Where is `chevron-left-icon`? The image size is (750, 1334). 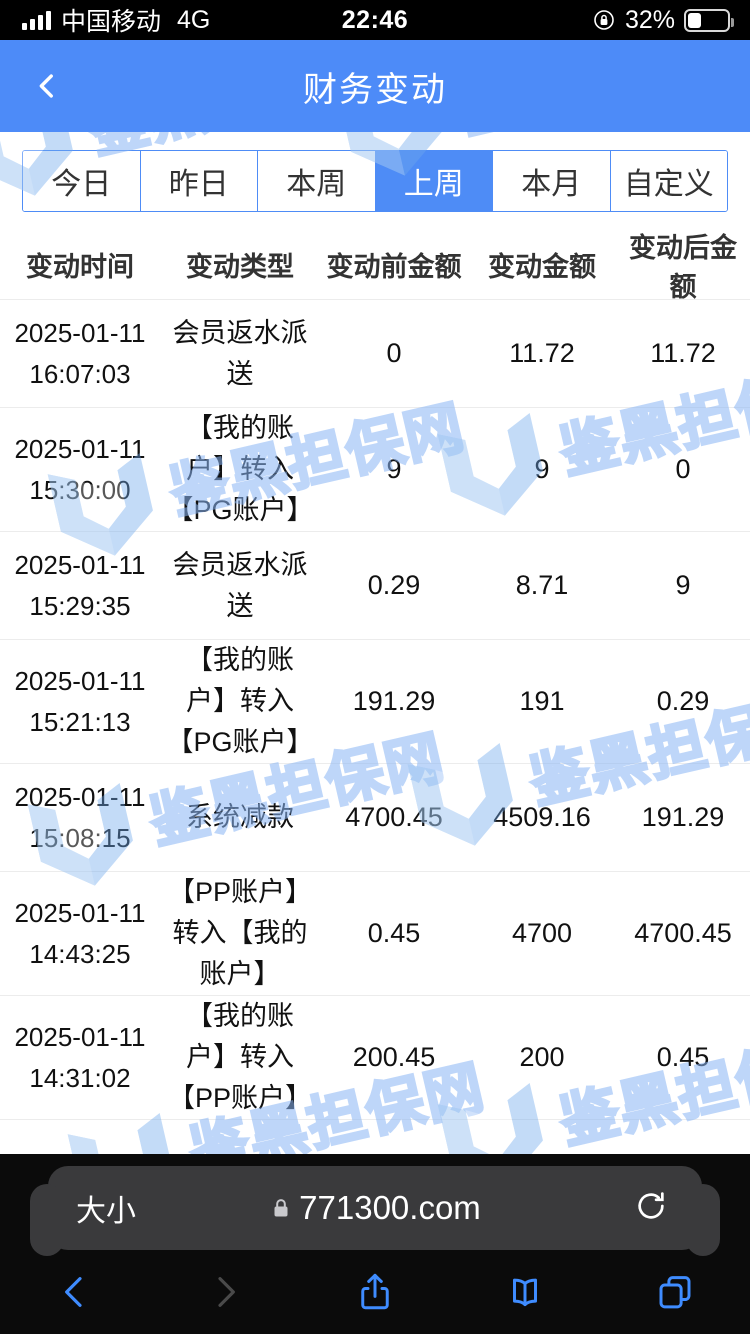 chevron-left-icon is located at coordinates (46, 86).